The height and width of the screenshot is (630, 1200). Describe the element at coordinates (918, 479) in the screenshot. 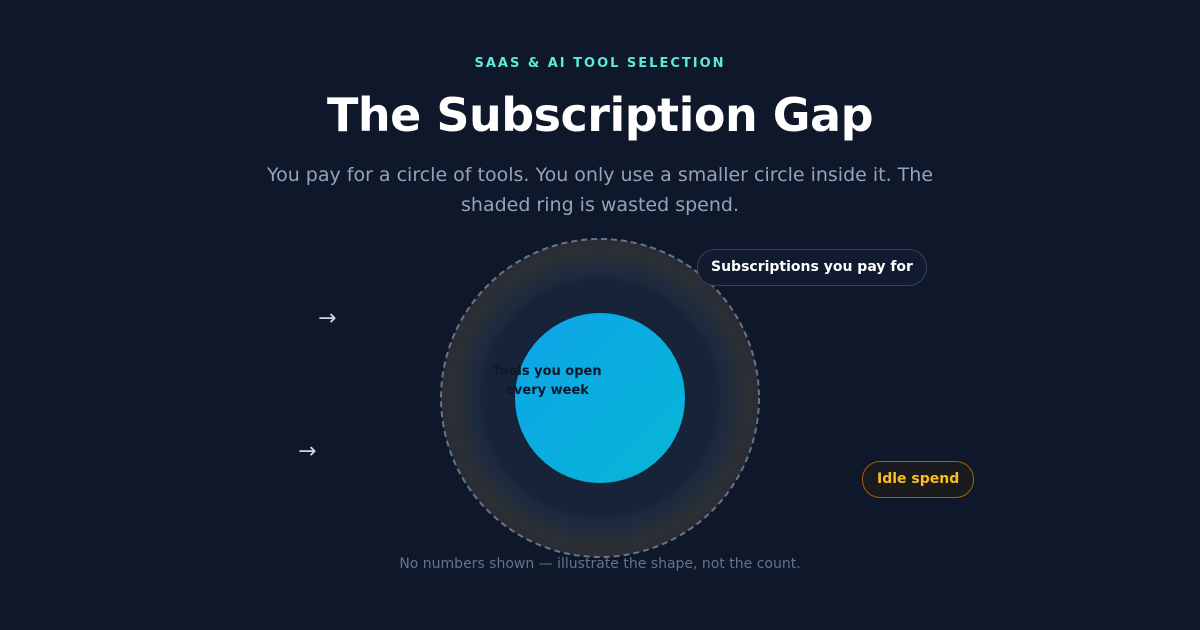

I see `idle-spend-pill: Idle spend` at that location.